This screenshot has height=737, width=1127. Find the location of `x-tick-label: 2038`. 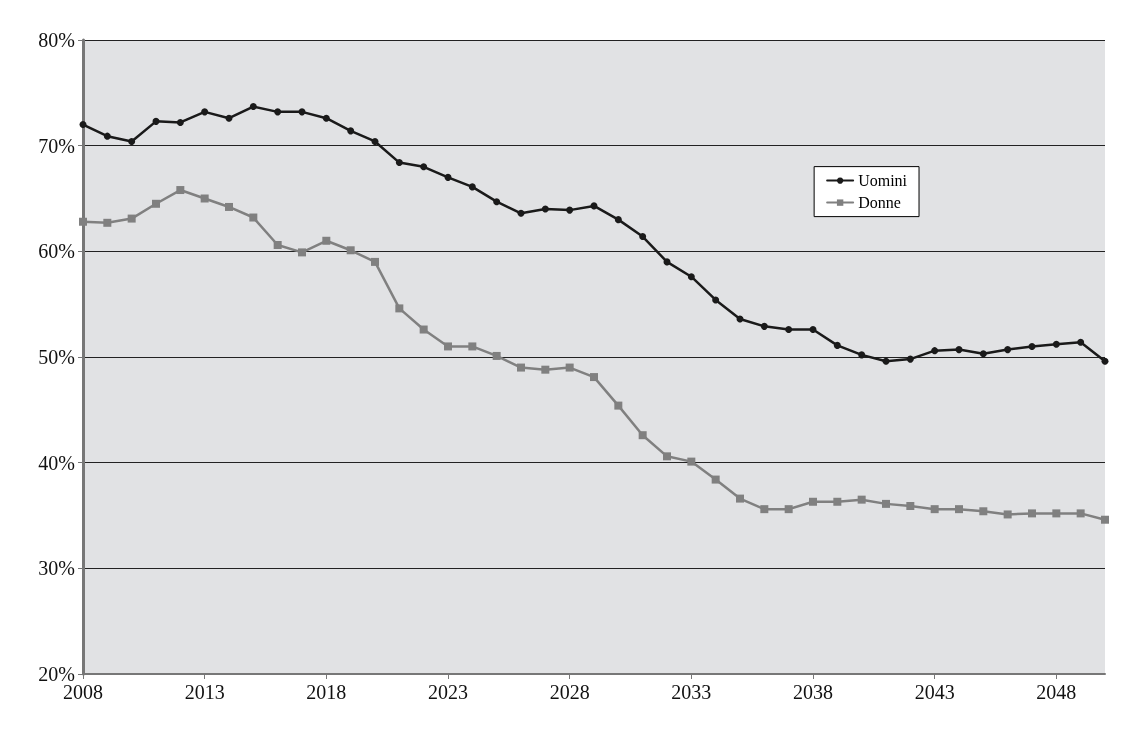

x-tick-label: 2038 is located at coordinates (813, 692).